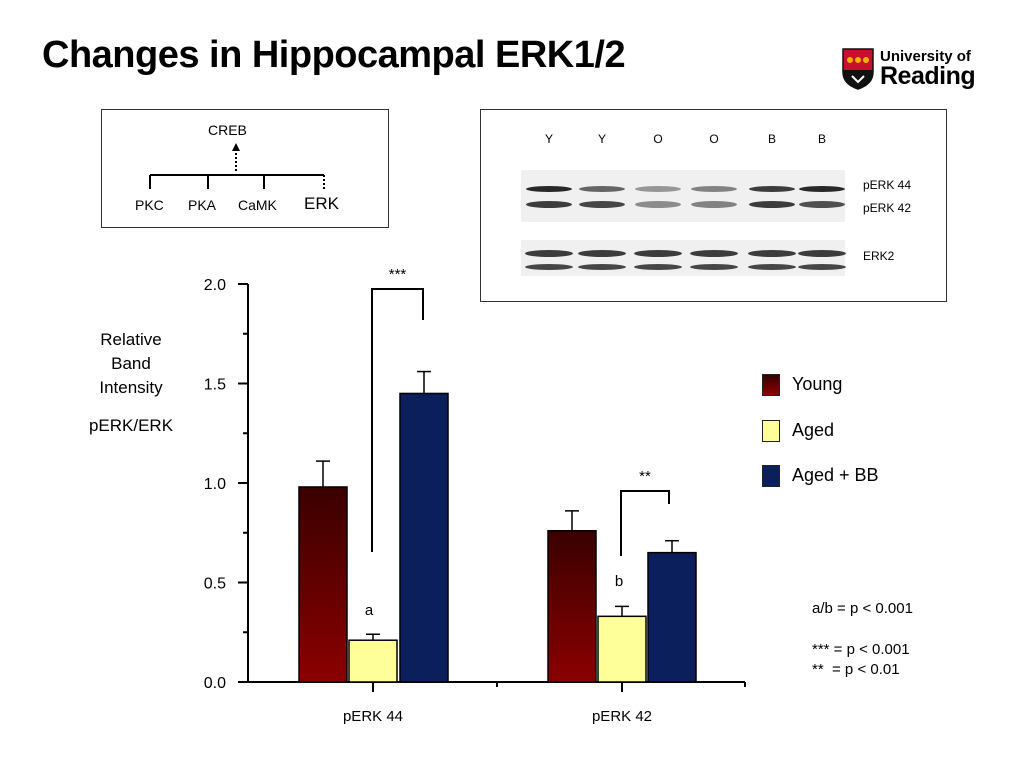 The width and height of the screenshot is (1024, 768). What do you see at coordinates (131, 339) in the screenshot?
I see `y-axis-label-line: Relative` at bounding box center [131, 339].